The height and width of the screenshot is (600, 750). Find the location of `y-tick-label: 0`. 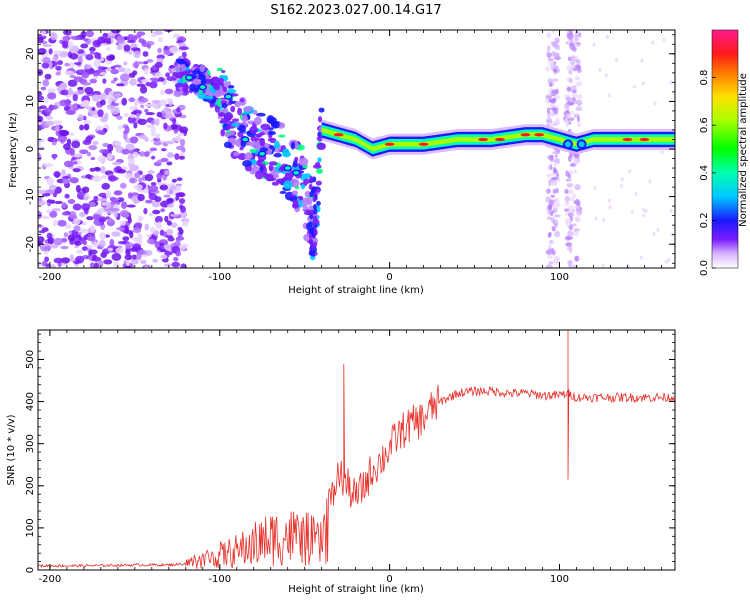

y-tick-label: 0 is located at coordinates (30, 149).